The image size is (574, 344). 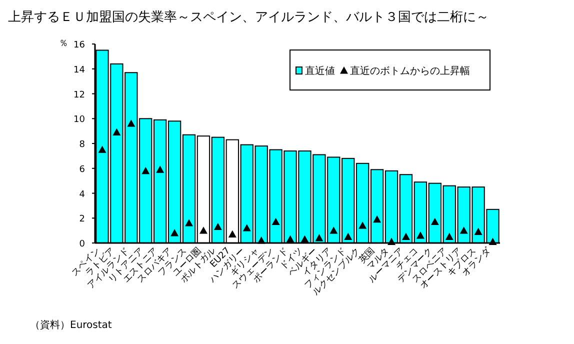 I want to click on chart-title: 上昇するＥＵ加盟国の失業率～スペイン、アイルランド、バルト３国では二桁に～, so click(x=248, y=17).